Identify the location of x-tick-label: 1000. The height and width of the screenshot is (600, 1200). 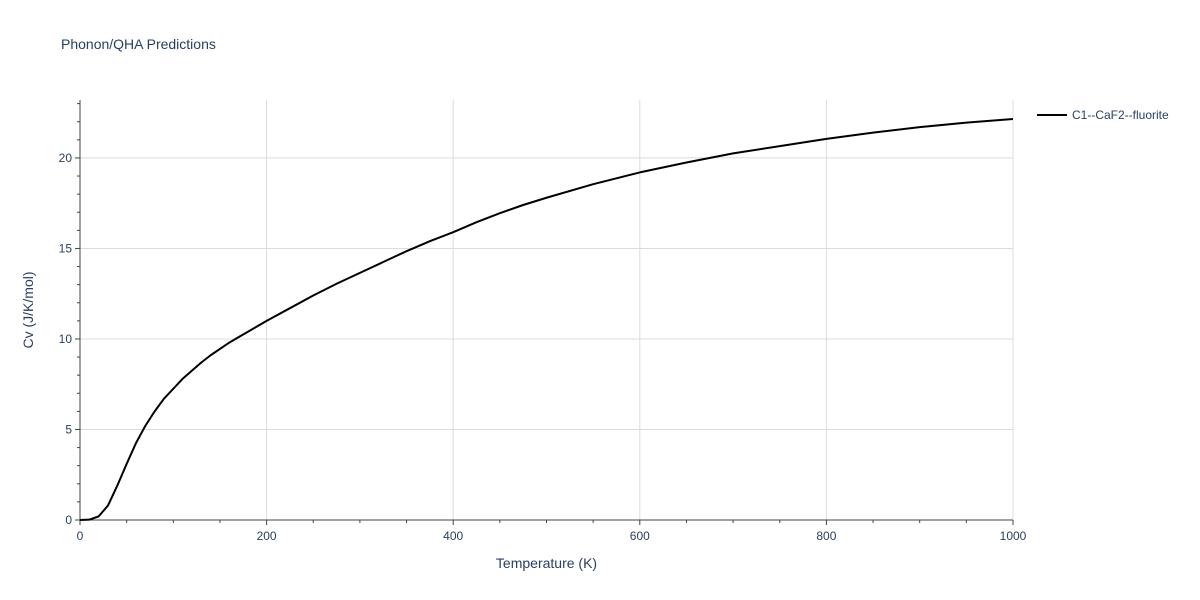
(1013, 536).